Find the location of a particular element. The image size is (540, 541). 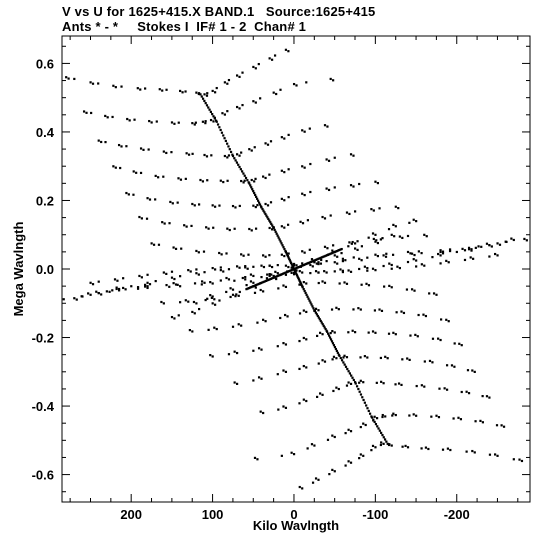

plot-subtitle: Ants * - * Stokes I IF# 1 - 2 Chan# 1 is located at coordinates (184, 26).